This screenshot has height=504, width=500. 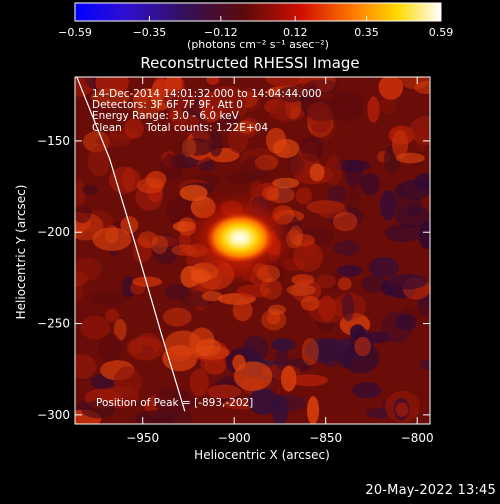 I want to click on chart-title: Reconstructed RHESSI Image, so click(x=249, y=63).